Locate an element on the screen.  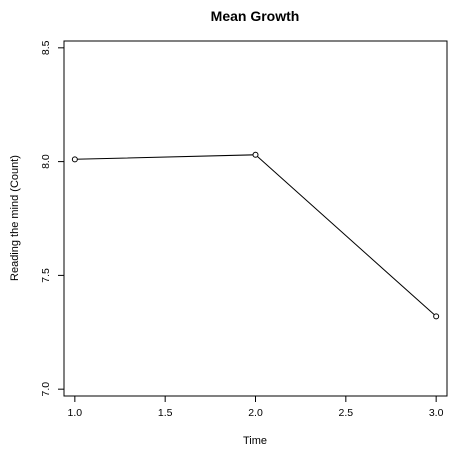
chart-title: Mean Growth is located at coordinates (255, 16).